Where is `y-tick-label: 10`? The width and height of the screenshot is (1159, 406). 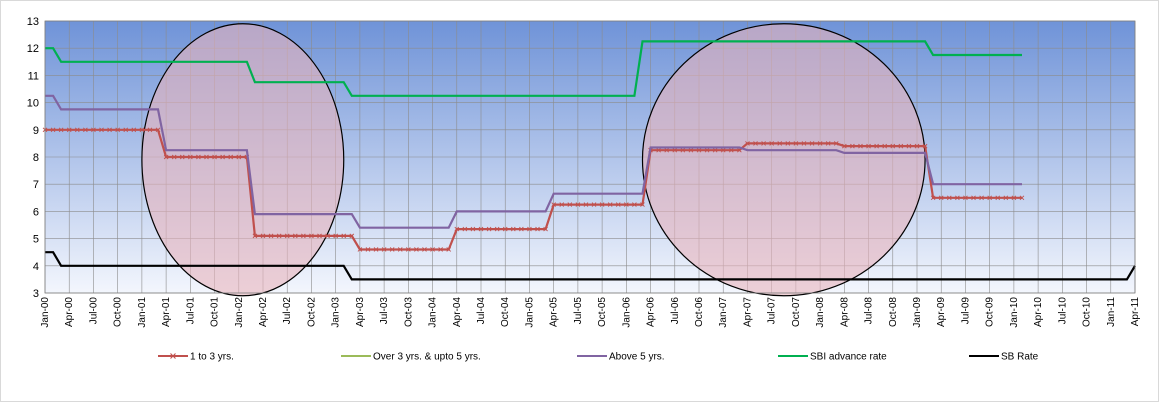 y-tick-label: 10 is located at coordinates (33, 104).